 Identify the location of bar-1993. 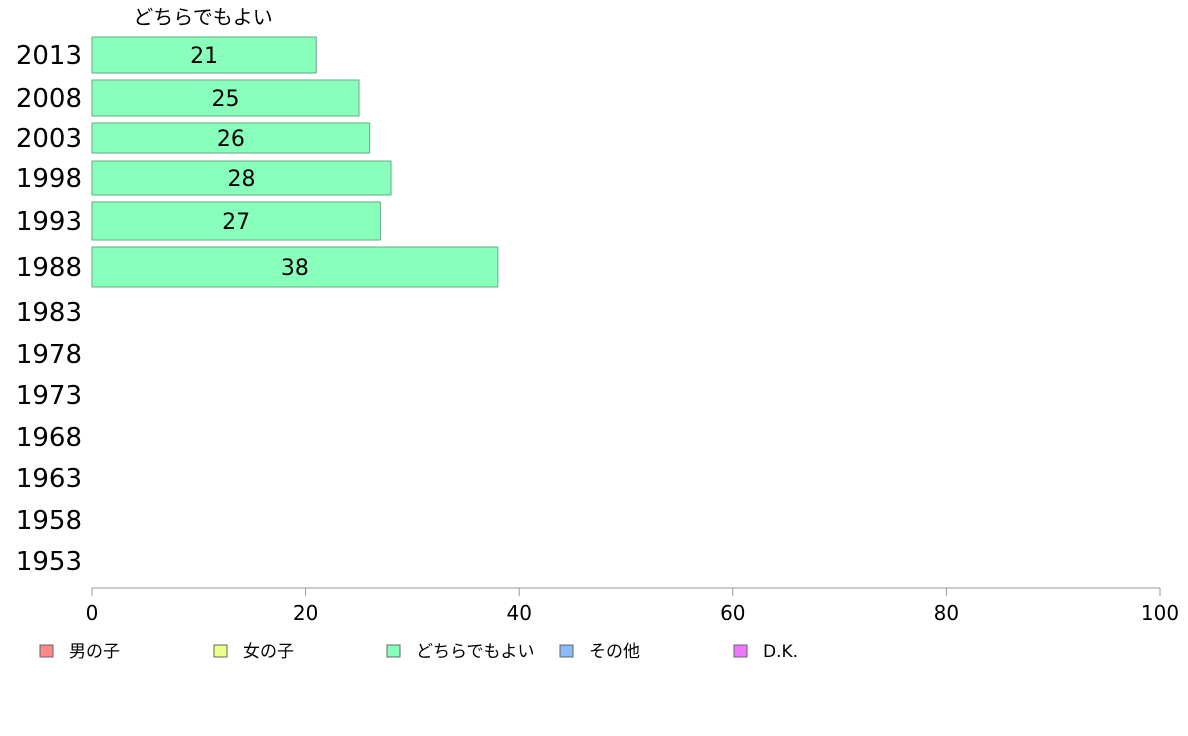
(236, 221).